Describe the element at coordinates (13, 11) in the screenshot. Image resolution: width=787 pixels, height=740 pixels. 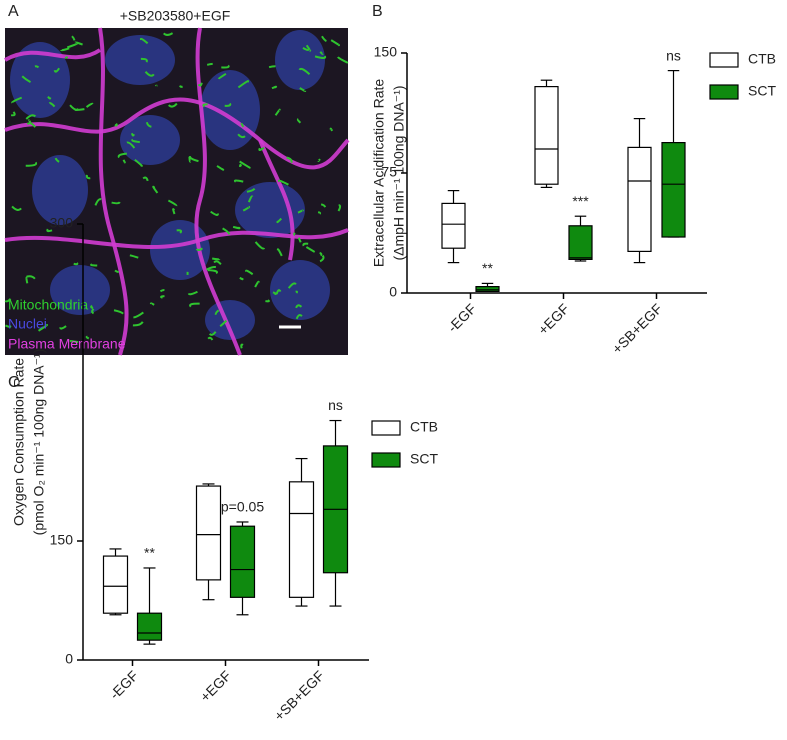
I see `panel-label: A` at that location.